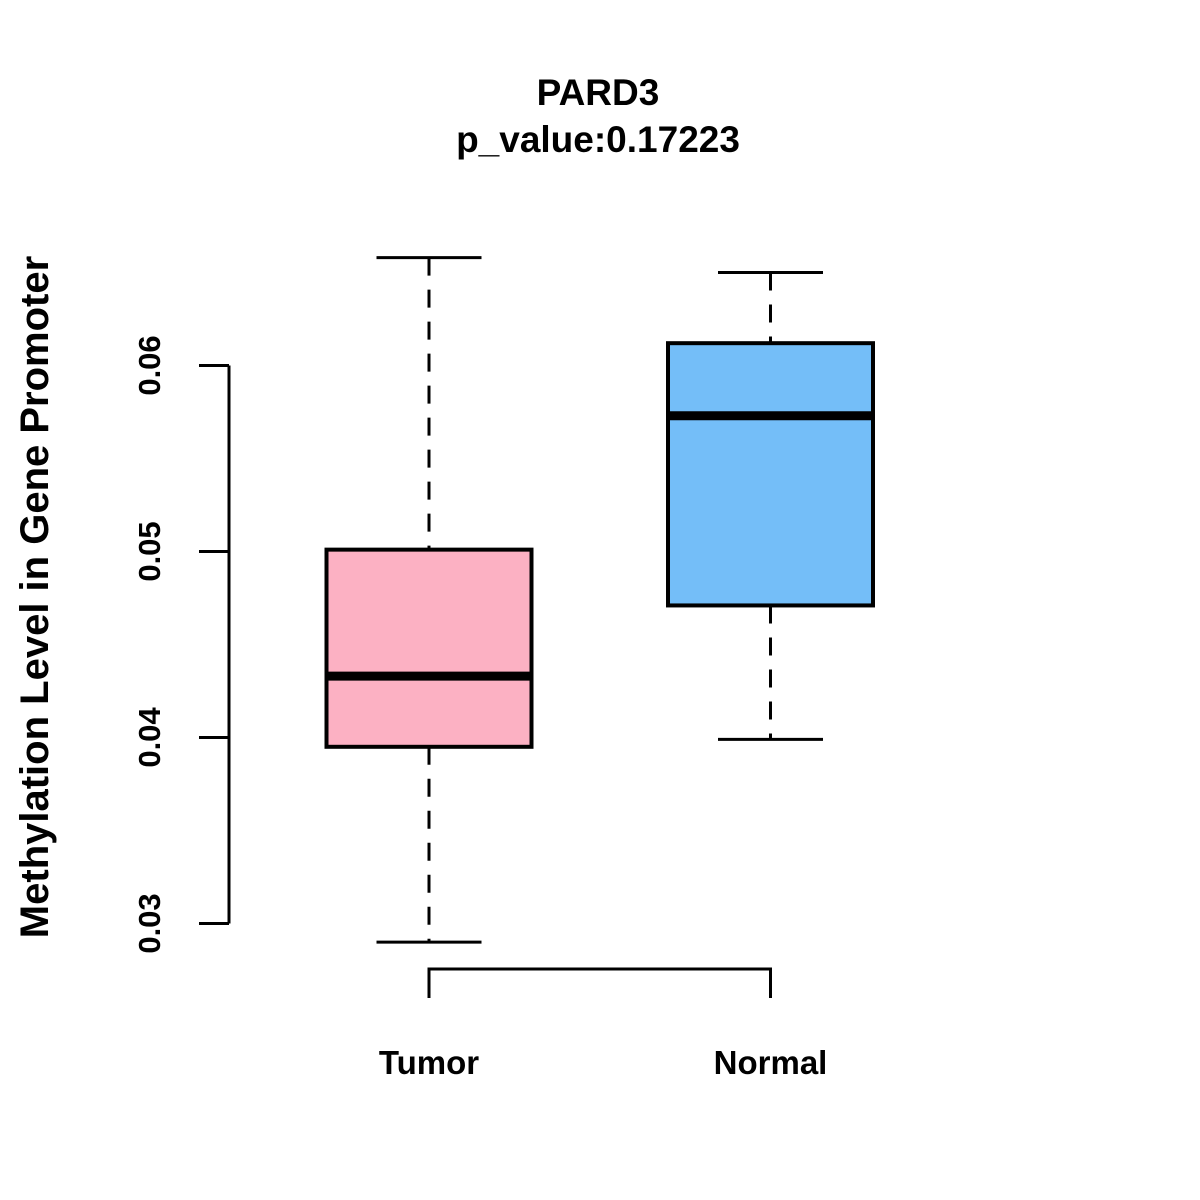  I want to click on y-tick-label: 0.04, so click(149, 737).